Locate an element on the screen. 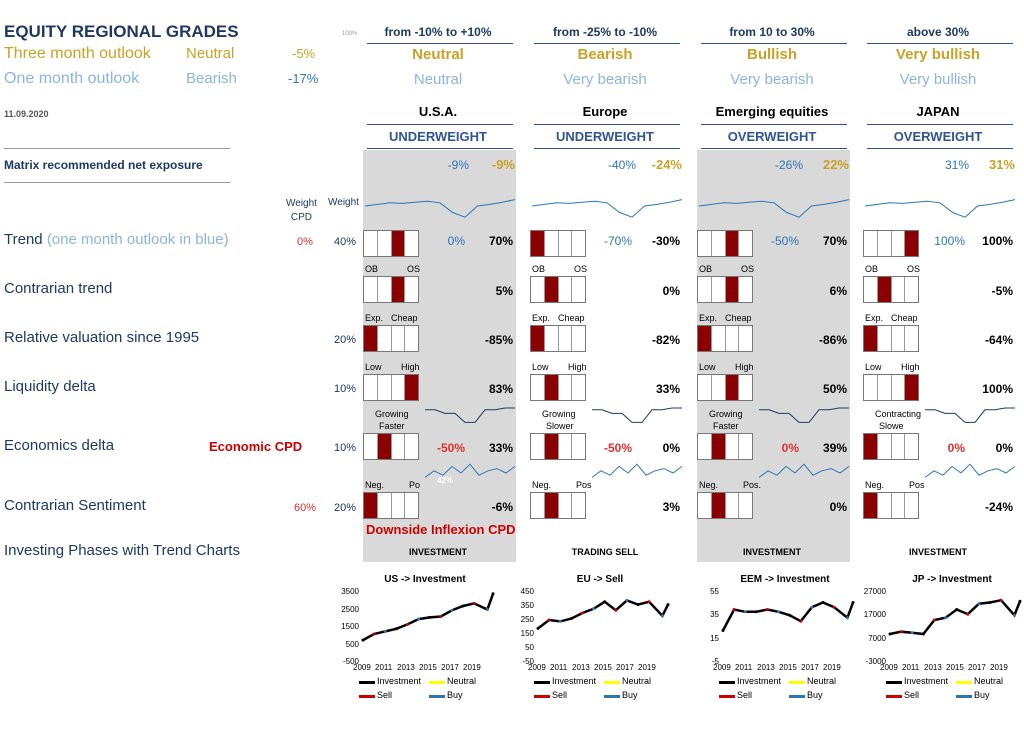  x-tick-label: 2017 is located at coordinates (977, 667).